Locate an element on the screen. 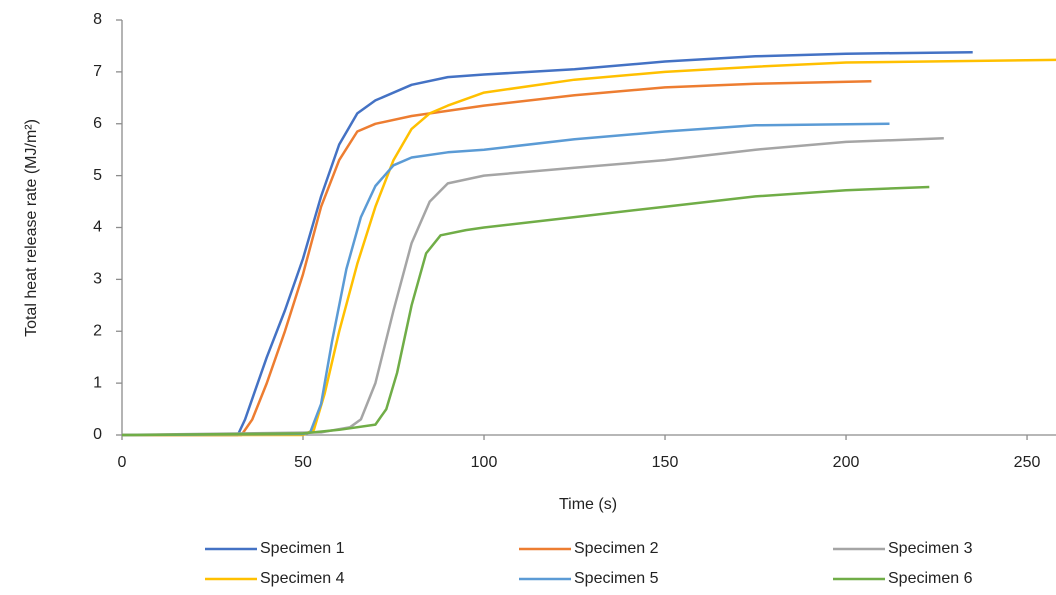 The image size is (1056, 595). x-tick-label: 250 is located at coordinates (1027, 462).